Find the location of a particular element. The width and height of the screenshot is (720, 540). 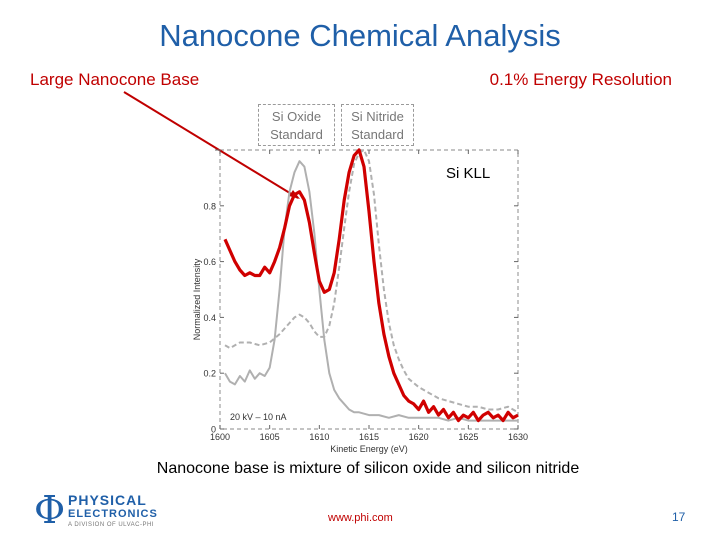

pointer-arrow is located at coordinates (211, 145).